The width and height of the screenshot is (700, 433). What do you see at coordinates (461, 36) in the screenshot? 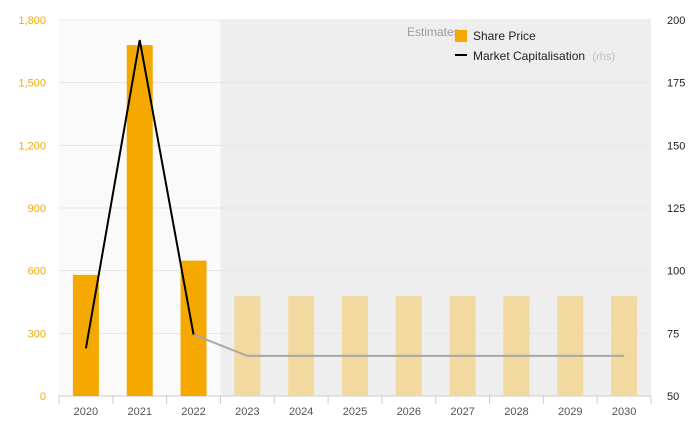
I see `legend-share-price-swatch` at bounding box center [461, 36].